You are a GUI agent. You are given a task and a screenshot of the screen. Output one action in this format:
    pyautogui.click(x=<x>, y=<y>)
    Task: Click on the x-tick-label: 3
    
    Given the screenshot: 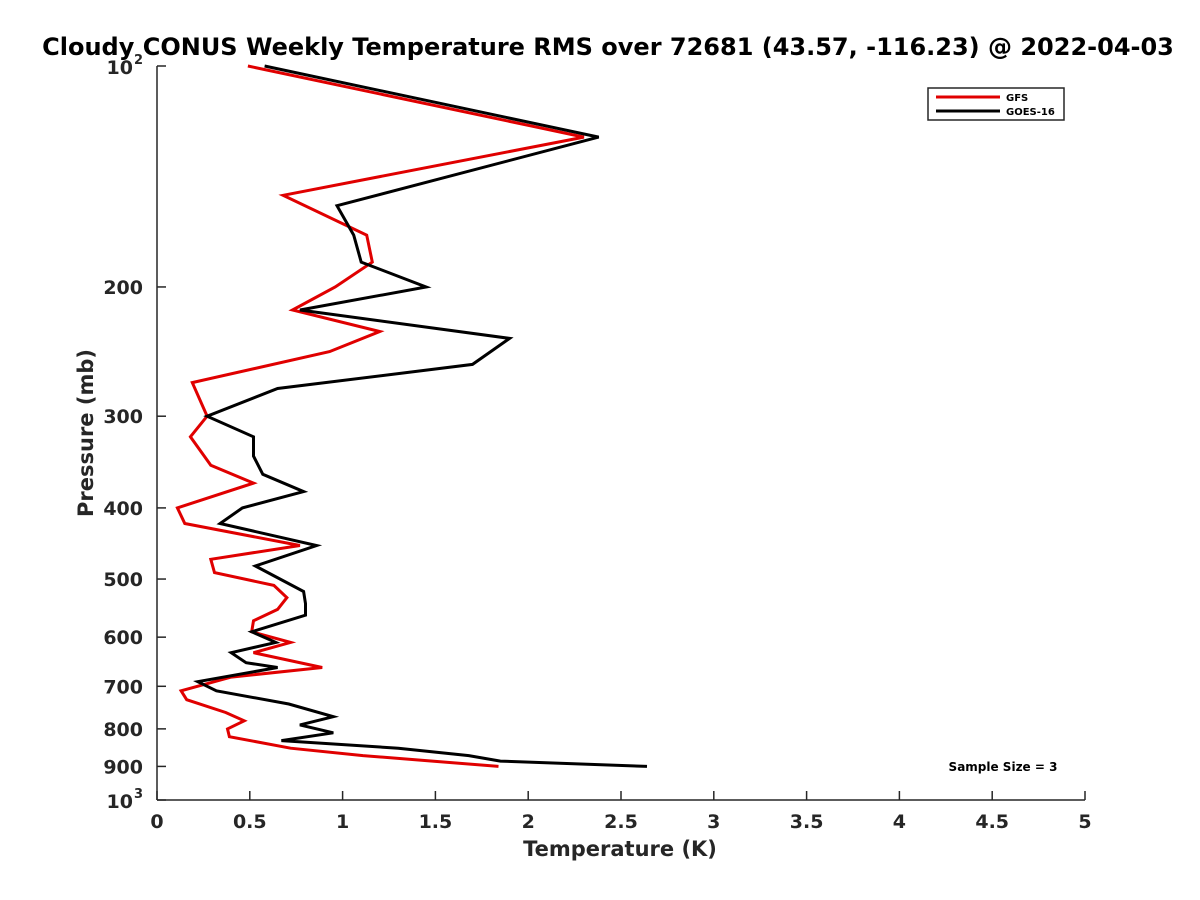 What is the action you would take?
    pyautogui.click(x=713, y=822)
    